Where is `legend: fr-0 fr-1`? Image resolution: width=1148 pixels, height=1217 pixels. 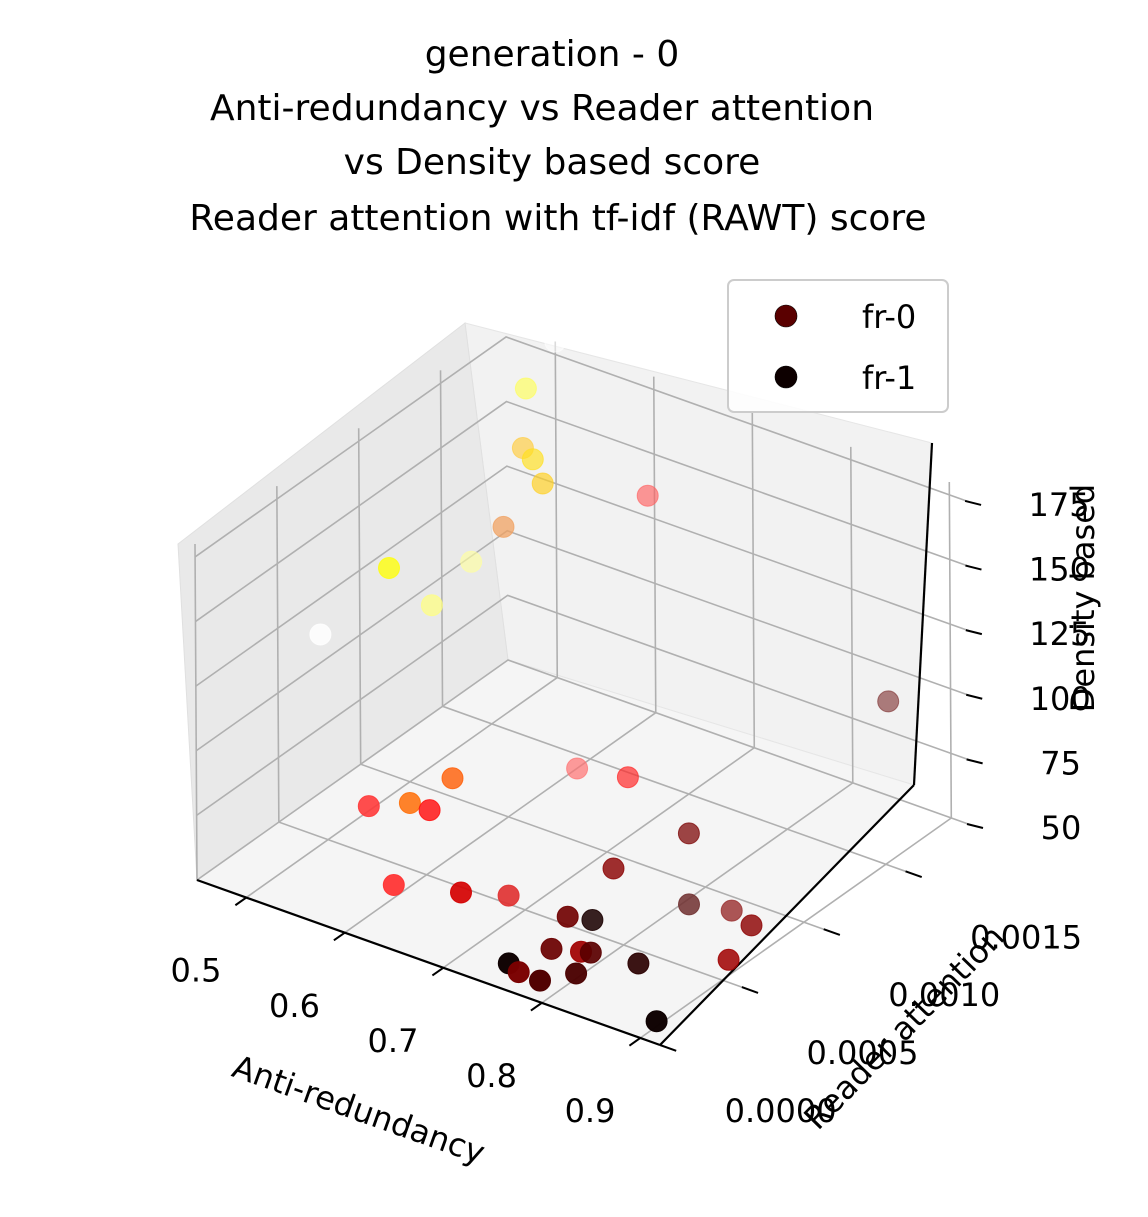
legend: fr-0 fr-1 is located at coordinates (838, 346).